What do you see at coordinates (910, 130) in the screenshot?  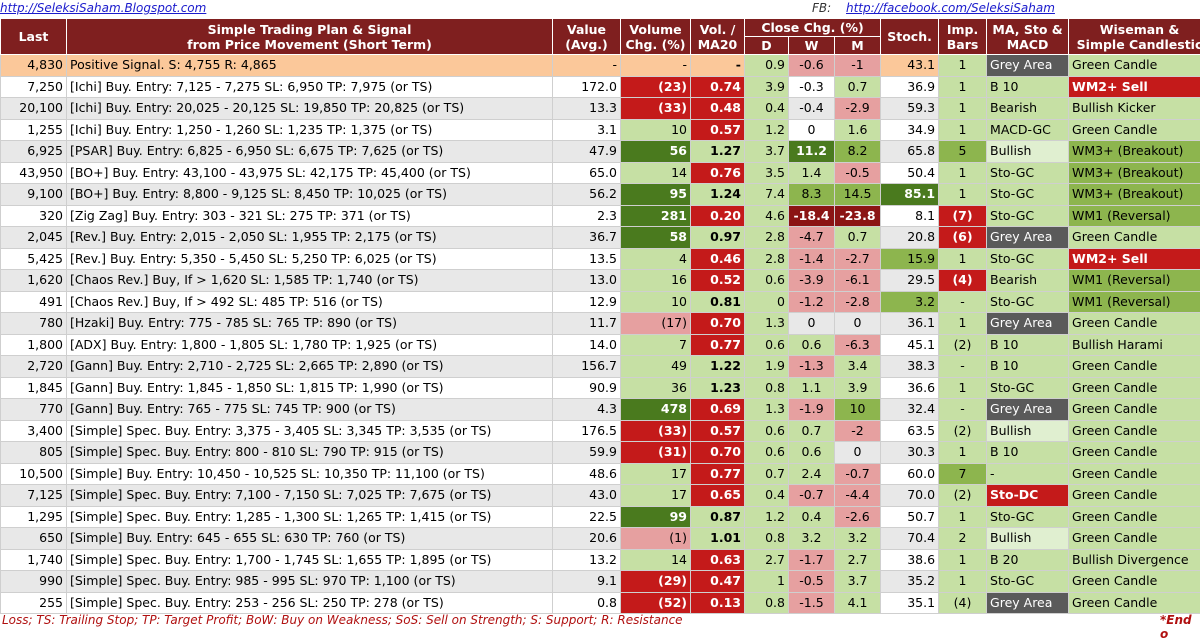 I see `cell-stoch: 34.9` at bounding box center [910, 130].